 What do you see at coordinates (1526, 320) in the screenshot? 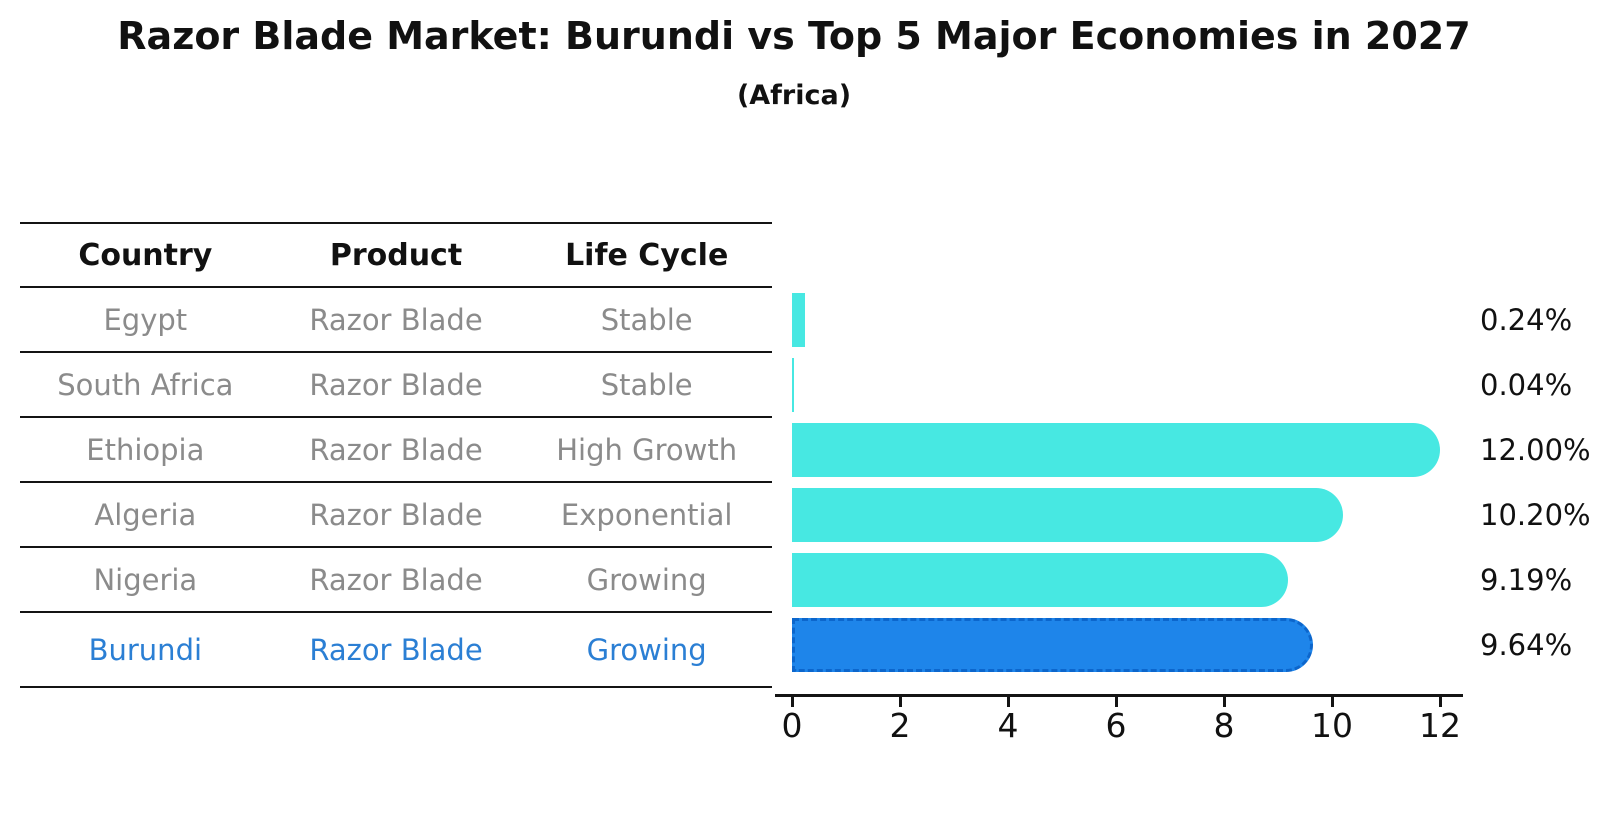
I see `bar-value-label: 0.24%` at bounding box center [1526, 320].